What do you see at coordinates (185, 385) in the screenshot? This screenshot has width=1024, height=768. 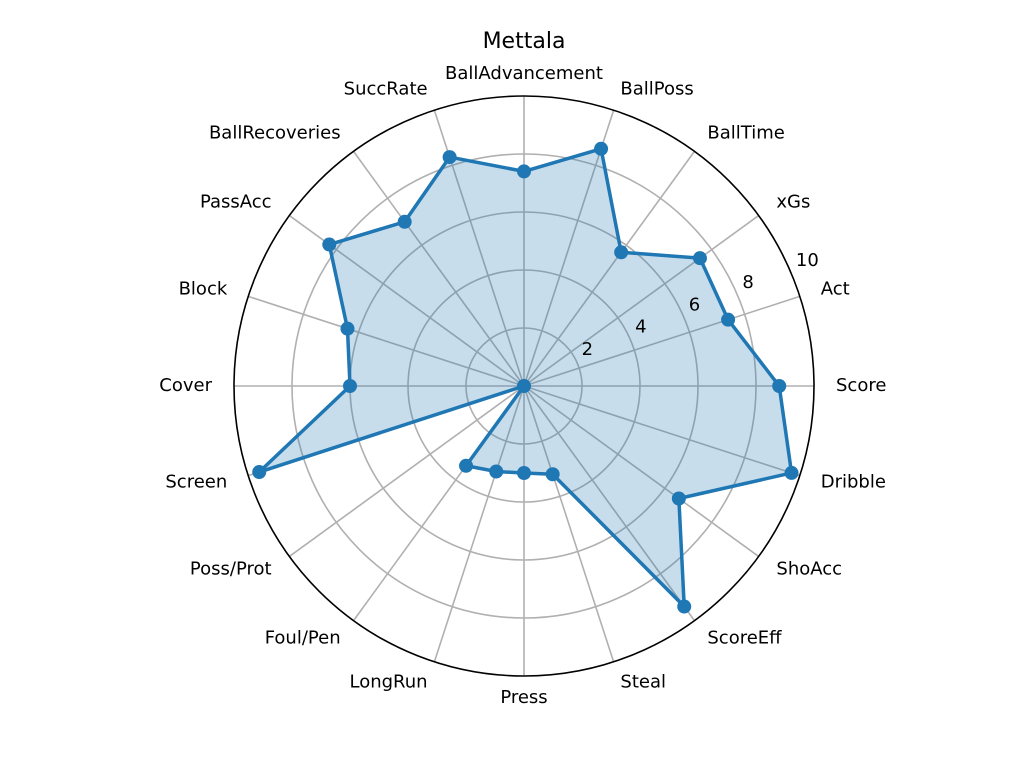 I see `category-label: Cover` at bounding box center [185, 385].